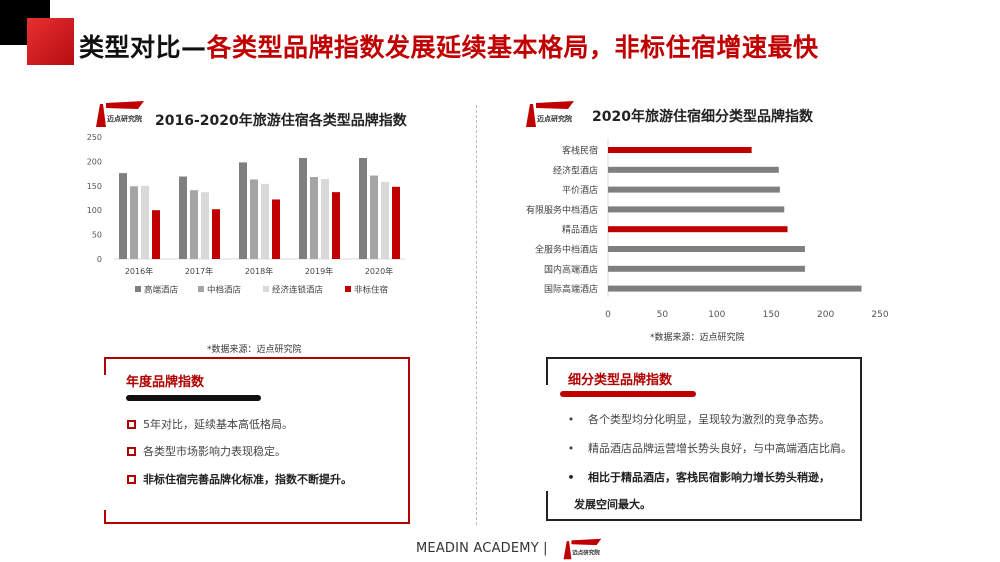 Image resolution: width=1000 pixels, height=562 pixels. Describe the element at coordinates (281, 121) in the screenshot. I see `left-chart-title: 2016-2020年旅游住宿各类型品牌指数` at that location.